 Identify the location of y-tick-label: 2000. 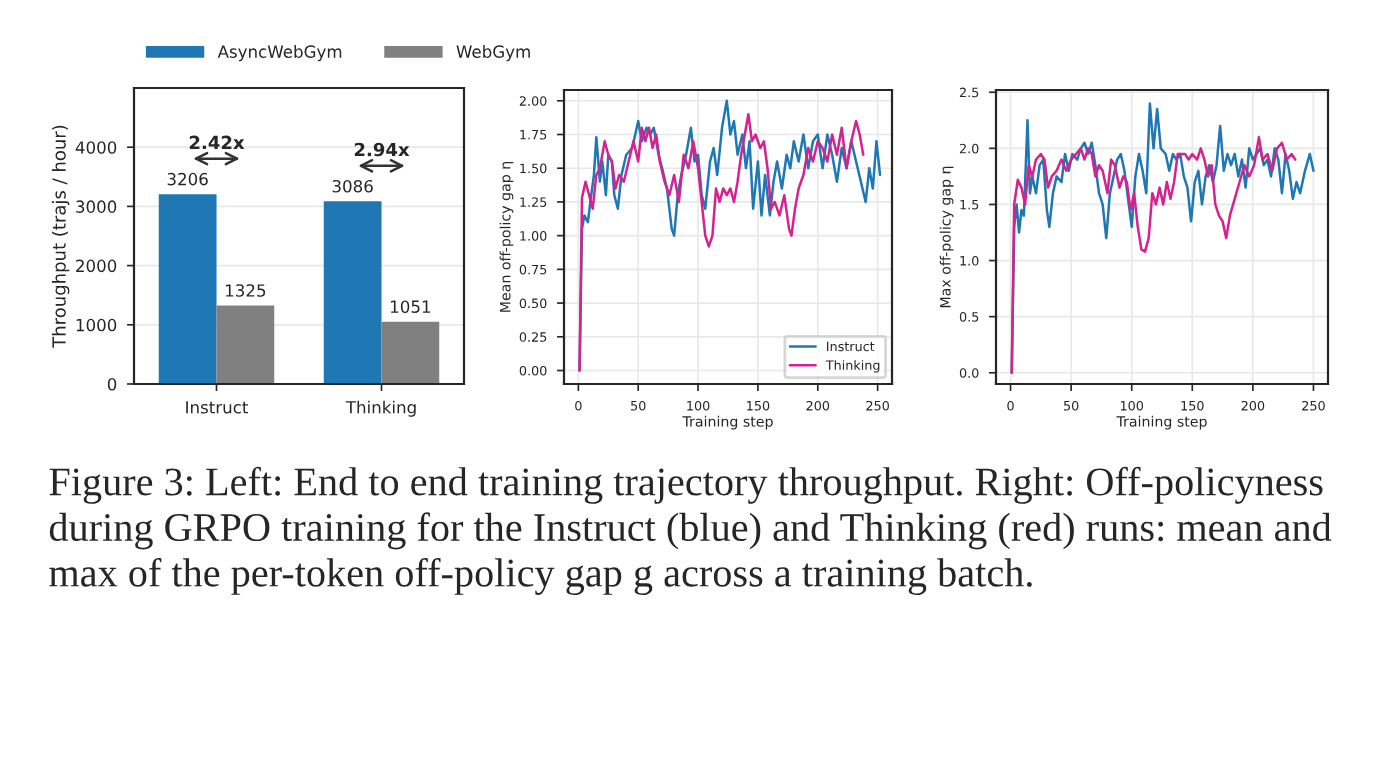
(96, 266).